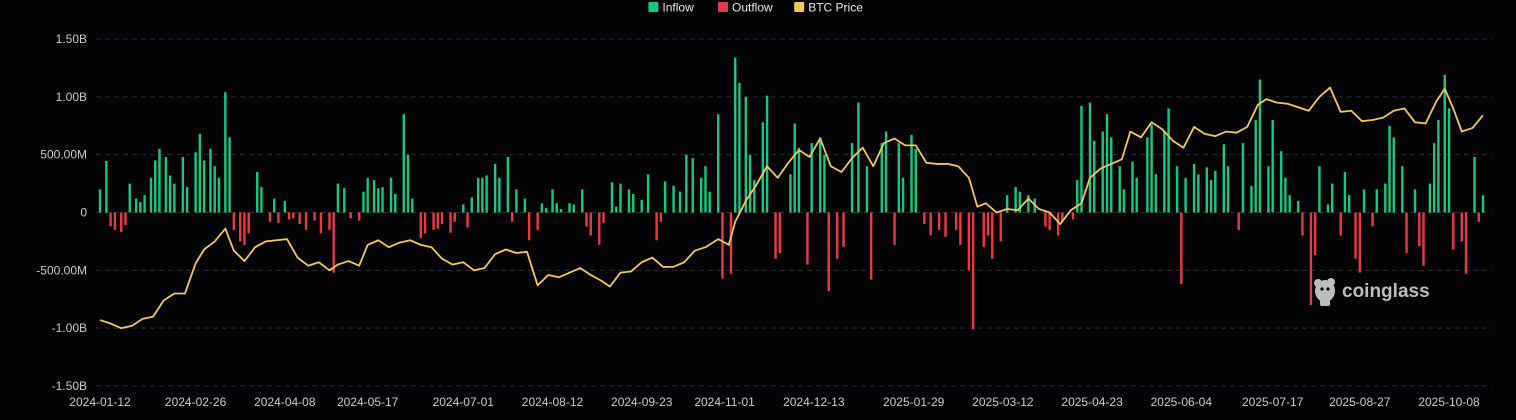 Image resolution: width=1516 pixels, height=420 pixels. What do you see at coordinates (1182, 402) in the screenshot?
I see `x-tick-label: 2025-06-04` at bounding box center [1182, 402].